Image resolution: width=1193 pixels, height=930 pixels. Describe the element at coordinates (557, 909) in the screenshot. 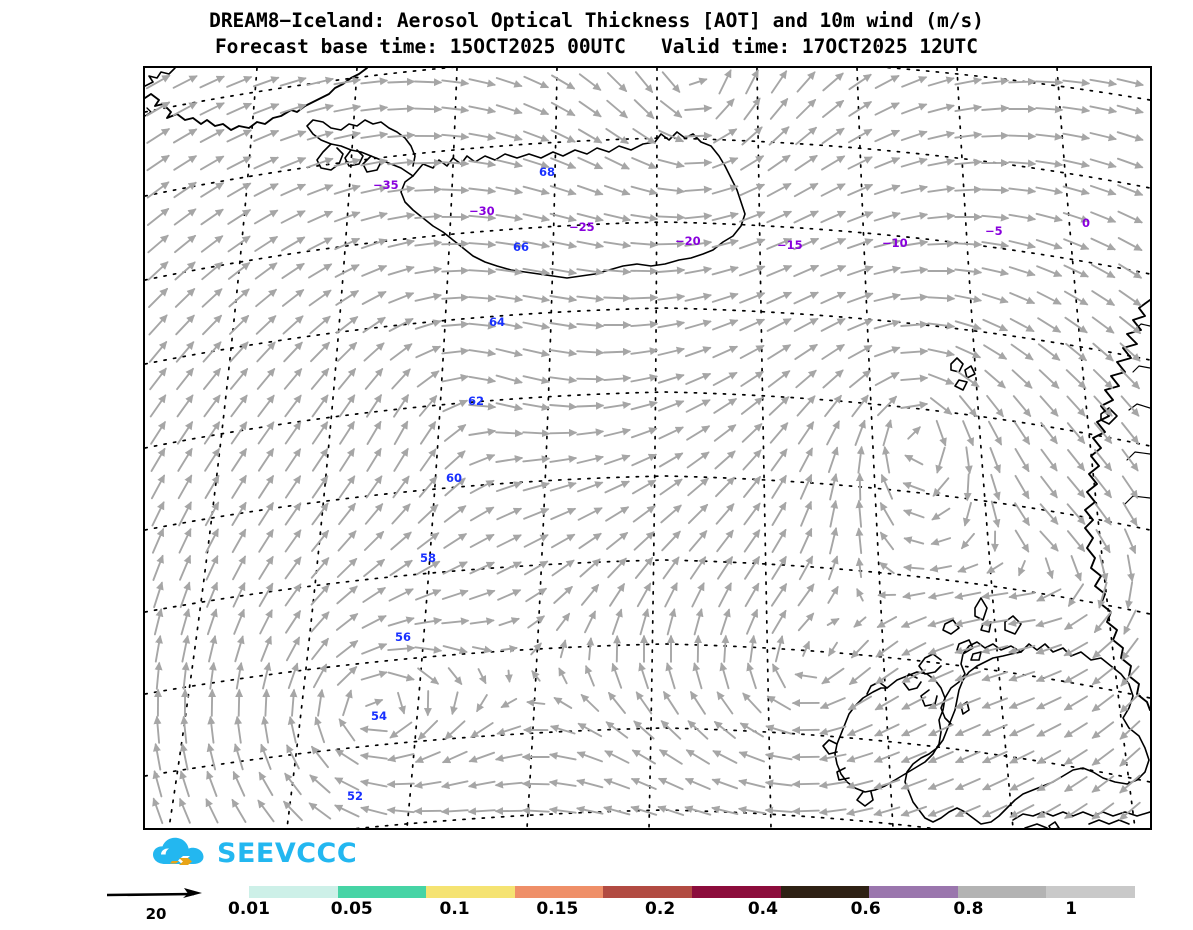

I see `colorbar-tick: 0.15` at that location.